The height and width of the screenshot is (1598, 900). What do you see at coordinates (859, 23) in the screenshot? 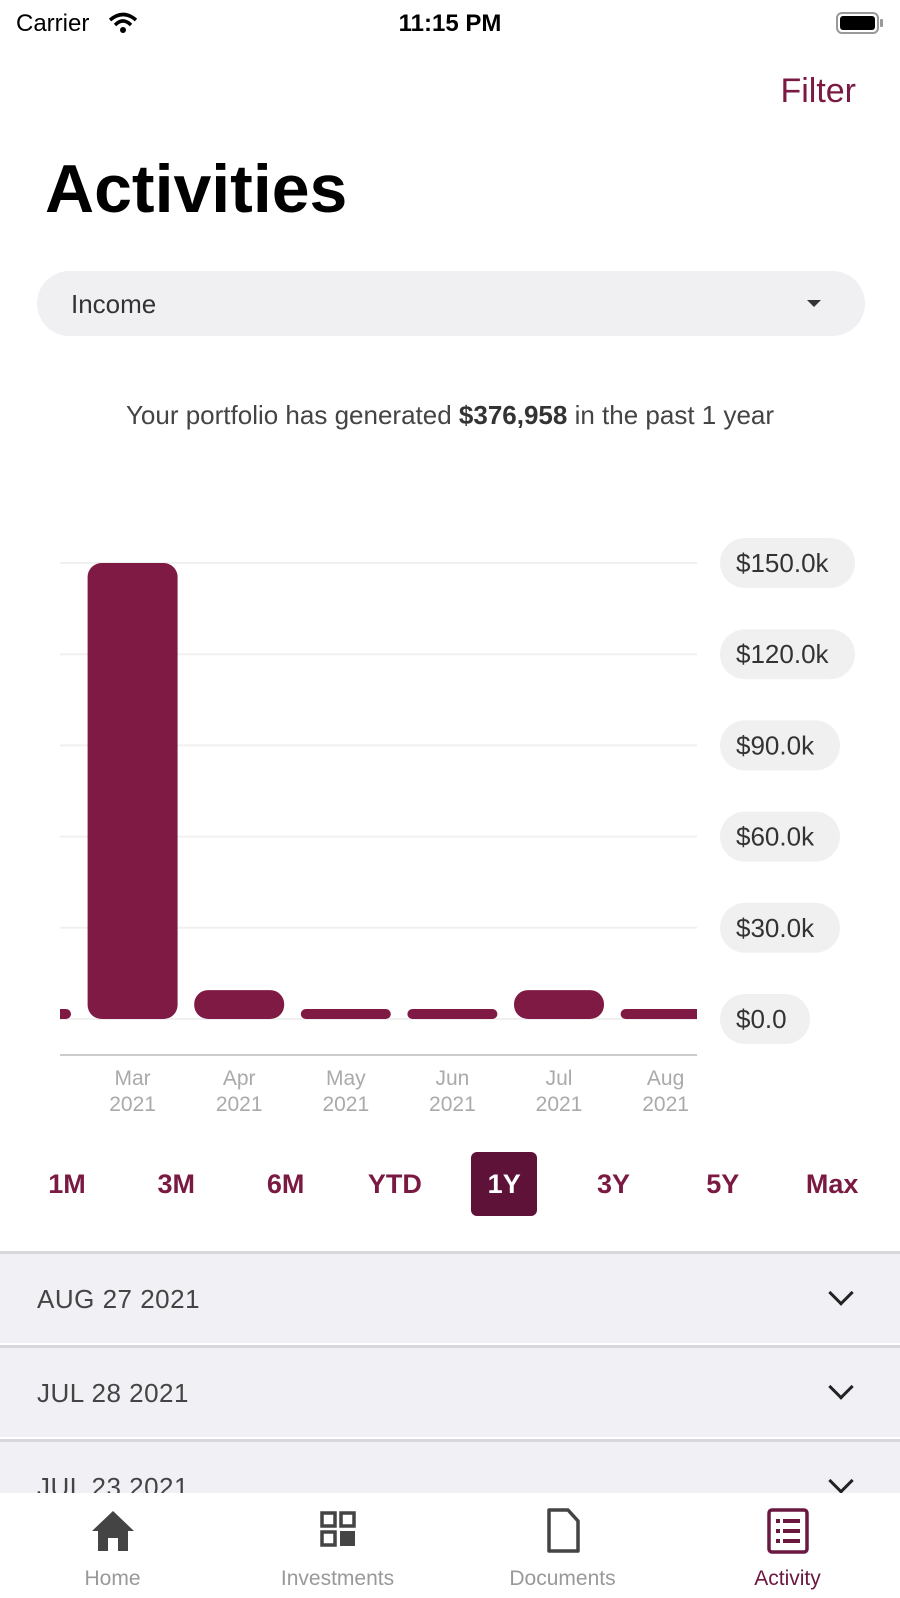
I see `battery-icon` at bounding box center [859, 23].